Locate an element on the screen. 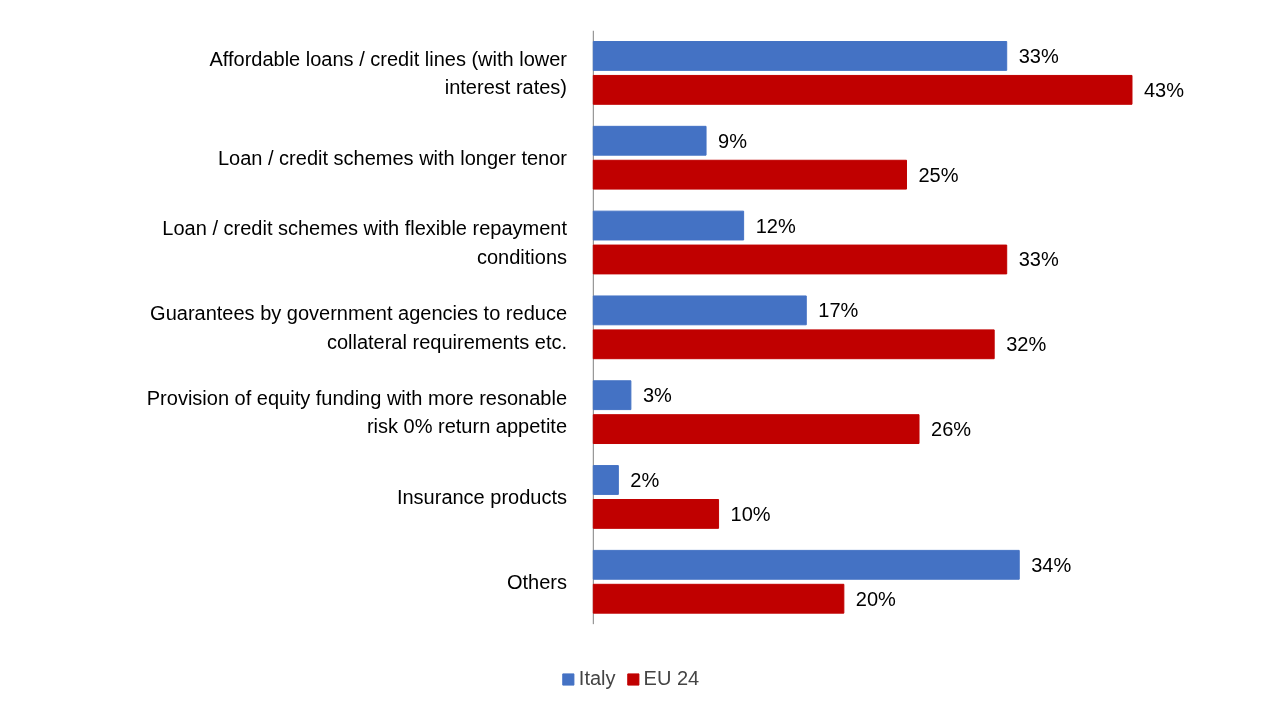 This screenshot has height=717, width=1276. data-label: 10% is located at coordinates (750, 513).